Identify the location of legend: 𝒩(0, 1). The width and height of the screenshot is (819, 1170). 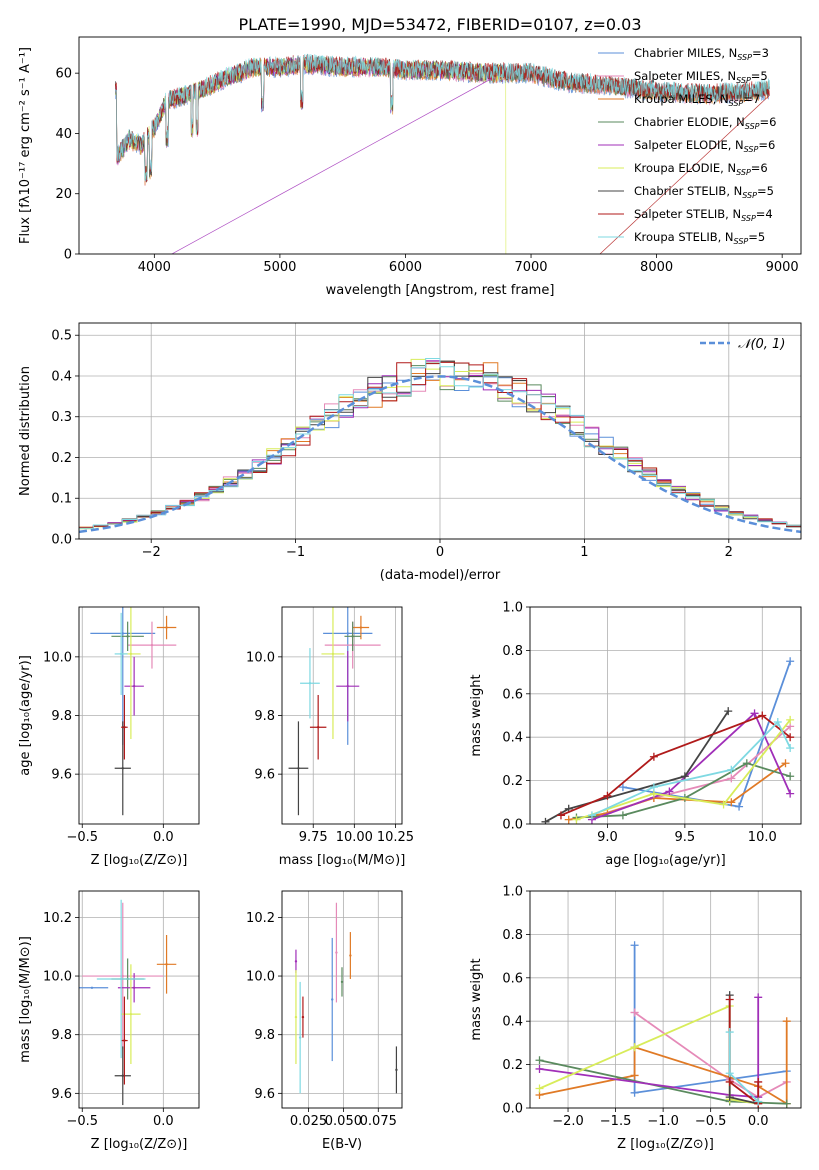
(742, 344).